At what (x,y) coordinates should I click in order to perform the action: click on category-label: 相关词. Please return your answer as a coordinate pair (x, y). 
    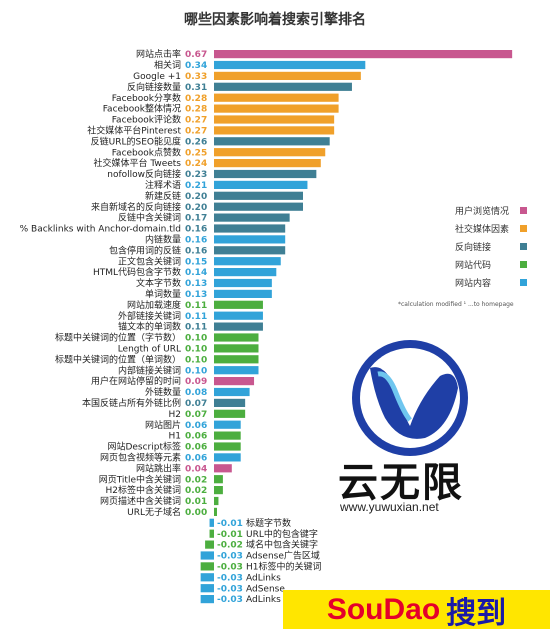
    Looking at the image, I should click on (167, 65).